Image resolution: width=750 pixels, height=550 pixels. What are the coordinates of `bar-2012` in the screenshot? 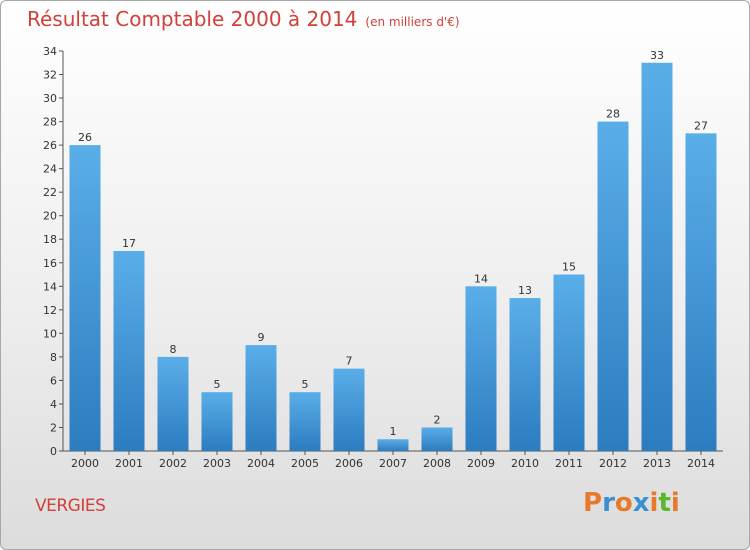 It's located at (613, 286).